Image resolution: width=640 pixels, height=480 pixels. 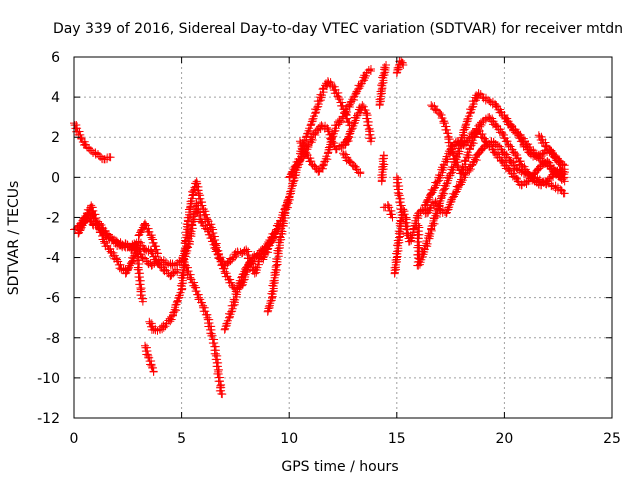 I want to click on y-tick-label: 2, so click(x=55, y=138).